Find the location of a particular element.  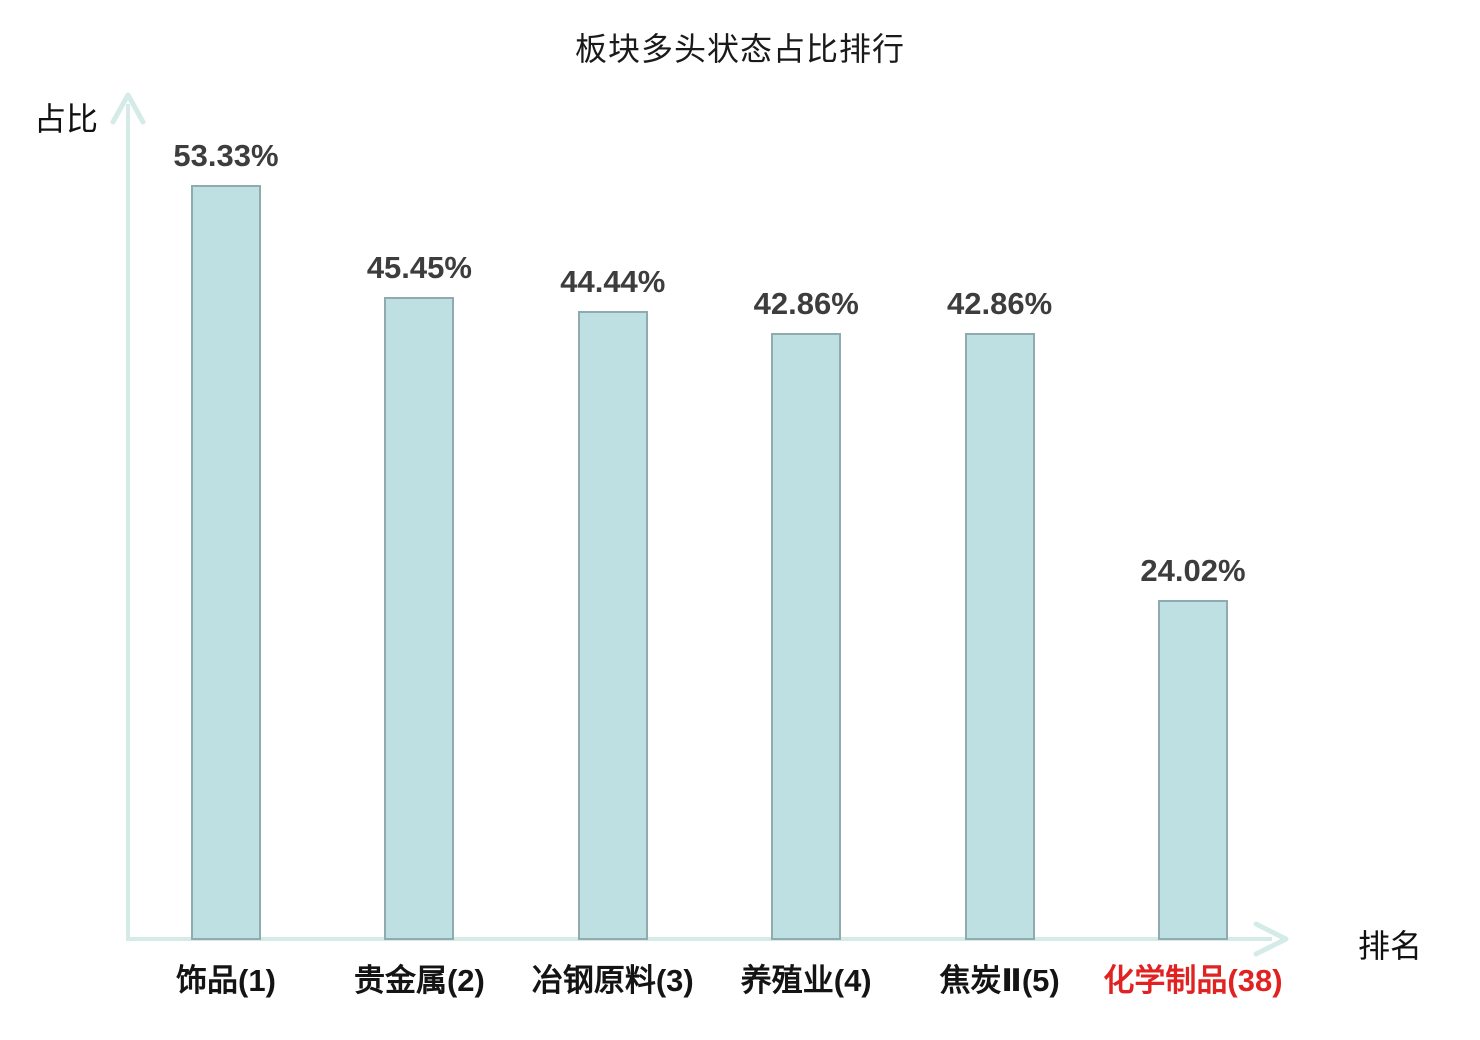

x-axis-label: 排名 is located at coordinates (1390, 946).